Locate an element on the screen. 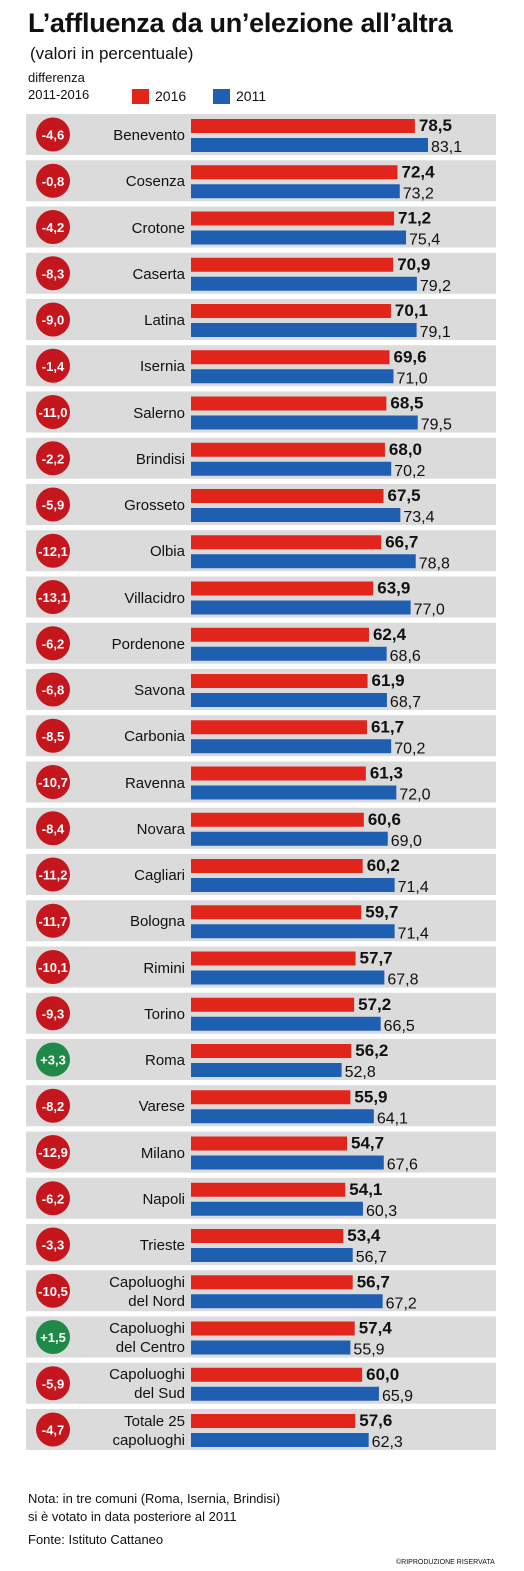  difference-value: -11,2 is located at coordinates (53, 875).